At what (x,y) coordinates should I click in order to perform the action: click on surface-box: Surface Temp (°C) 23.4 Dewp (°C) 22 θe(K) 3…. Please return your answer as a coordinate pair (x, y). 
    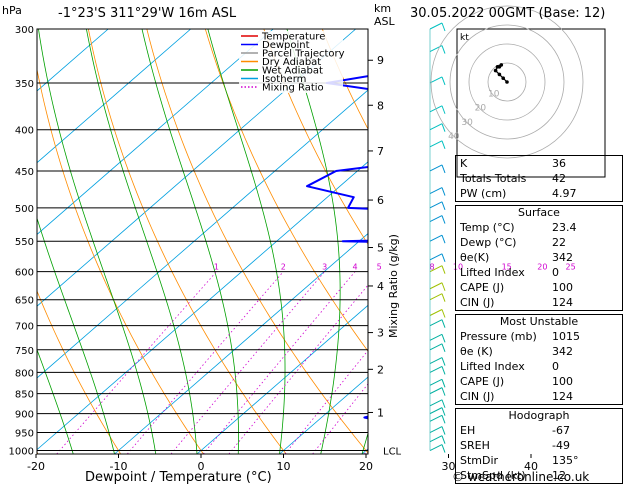
    Looking at the image, I should click on (539, 258).